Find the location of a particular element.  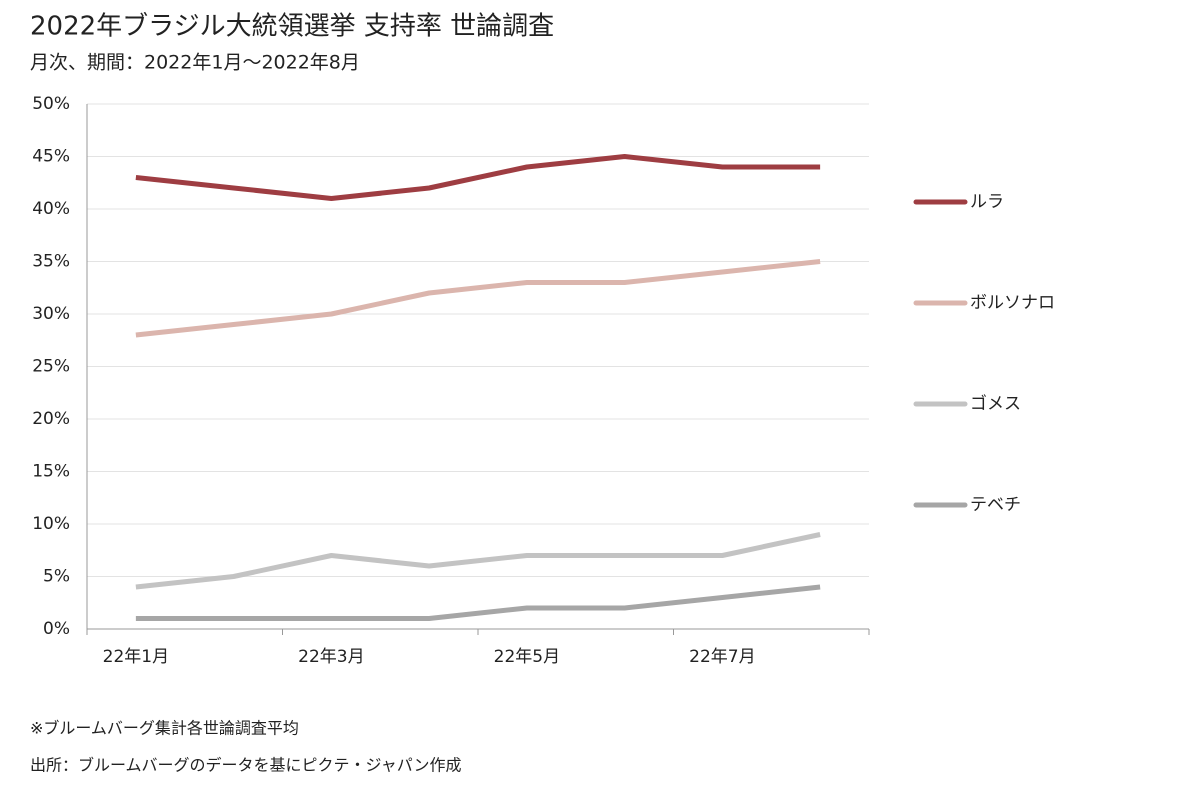

source: 出所：ブルームバーグのデータを基にピクテ・ジャパン作成 is located at coordinates (246, 765).